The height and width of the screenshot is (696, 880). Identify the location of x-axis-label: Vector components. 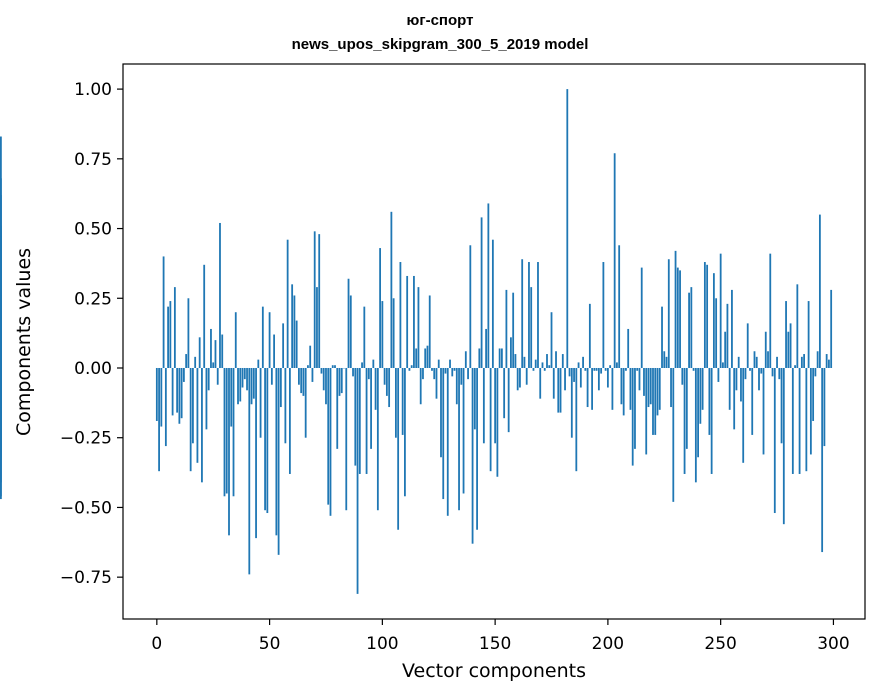
(494, 671).